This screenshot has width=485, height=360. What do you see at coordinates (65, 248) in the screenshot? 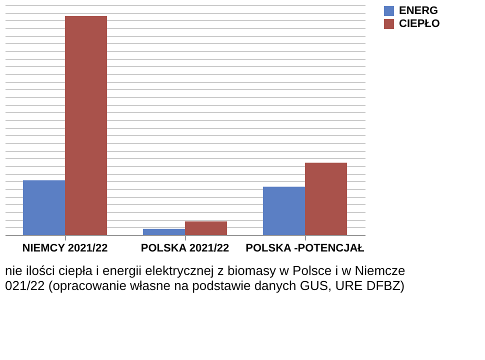
I see `x-tick-label: NIEMCY 2021/22` at bounding box center [65, 248].